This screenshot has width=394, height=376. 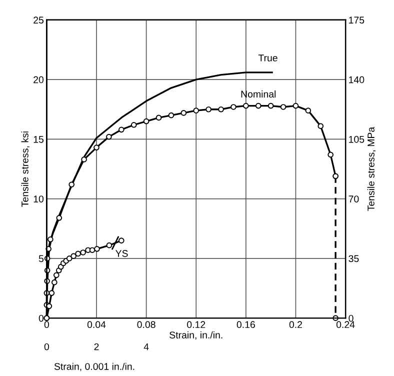 What do you see at coordinates (268, 58) in the screenshot?
I see `series-label: True` at bounding box center [268, 58].